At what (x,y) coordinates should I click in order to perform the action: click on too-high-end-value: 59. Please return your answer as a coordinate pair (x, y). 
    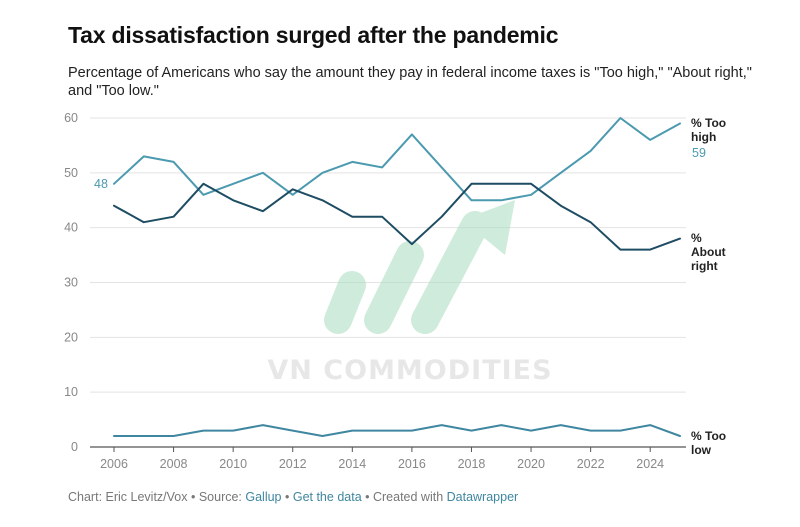
    Looking at the image, I should click on (699, 153).